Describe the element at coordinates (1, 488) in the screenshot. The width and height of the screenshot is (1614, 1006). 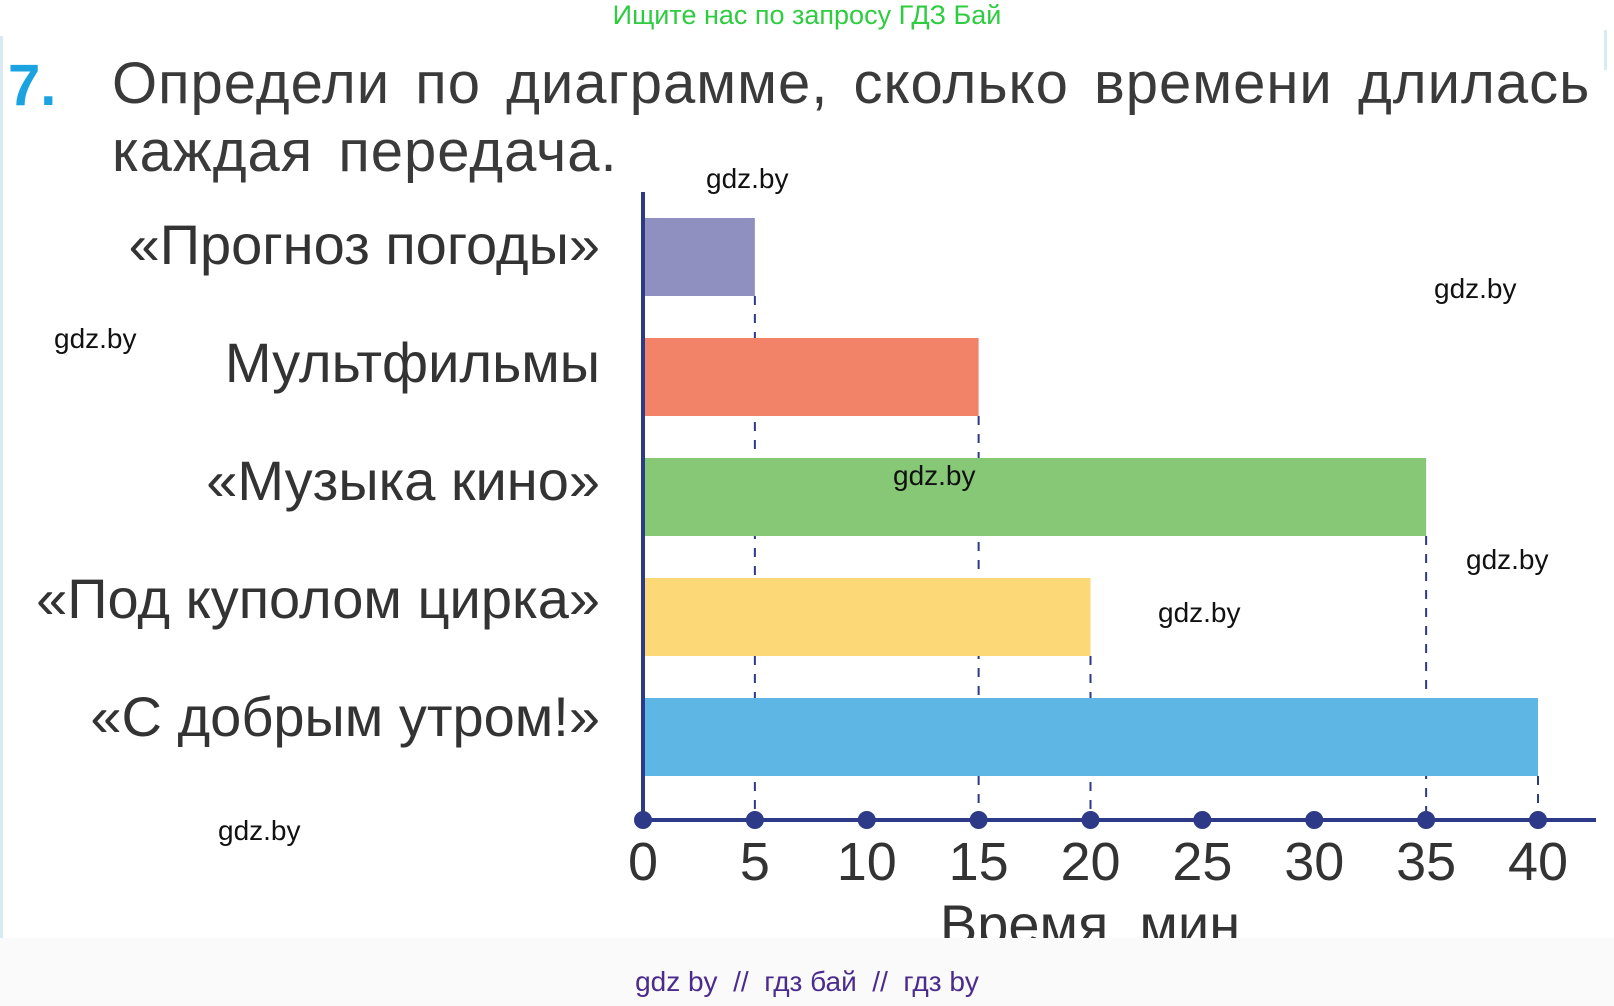
I see `left-divider` at that location.